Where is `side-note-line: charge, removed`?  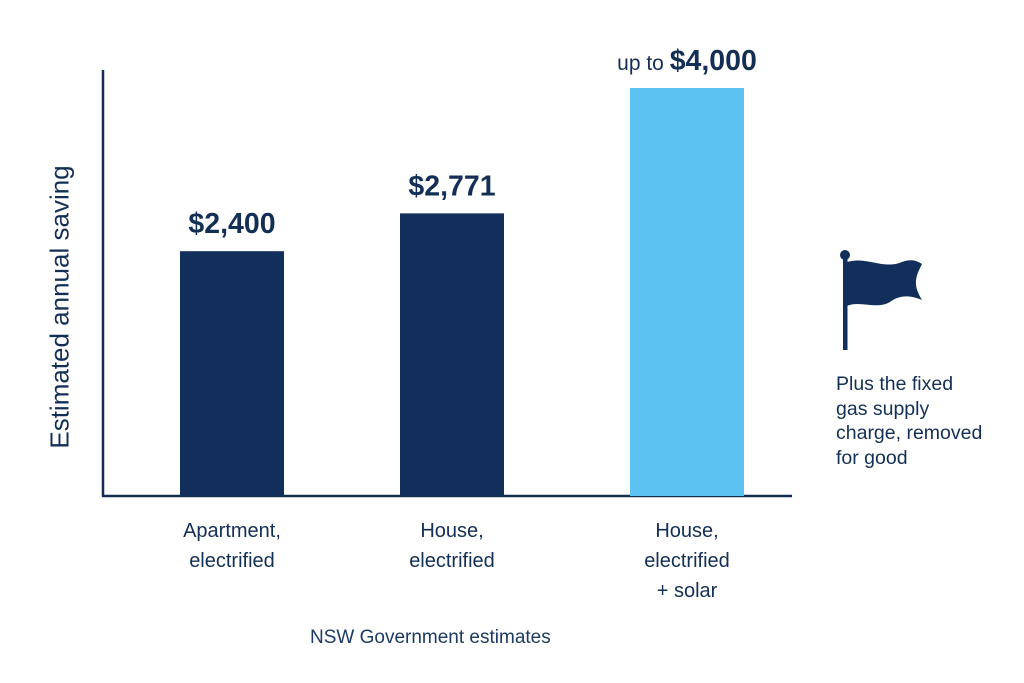 side-note-line: charge, removed is located at coordinates (909, 433).